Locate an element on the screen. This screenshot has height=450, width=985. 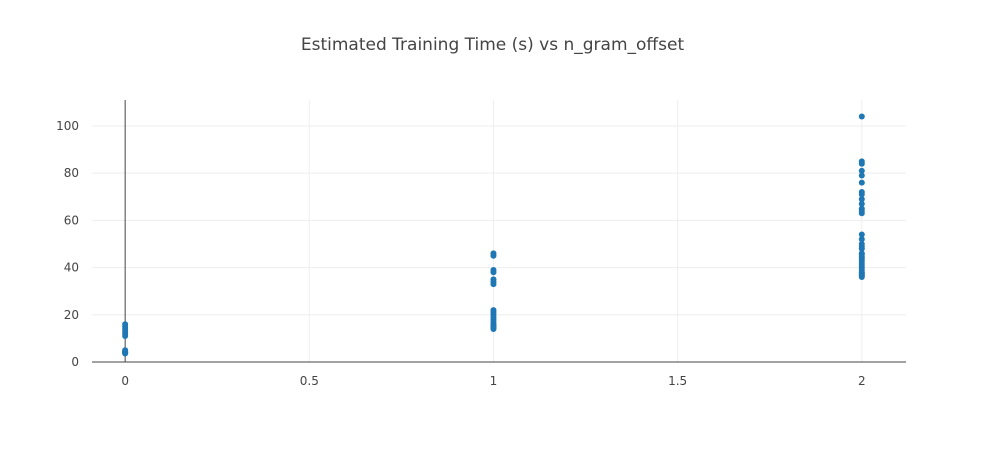
y-tick-label: 40 is located at coordinates (71, 268).